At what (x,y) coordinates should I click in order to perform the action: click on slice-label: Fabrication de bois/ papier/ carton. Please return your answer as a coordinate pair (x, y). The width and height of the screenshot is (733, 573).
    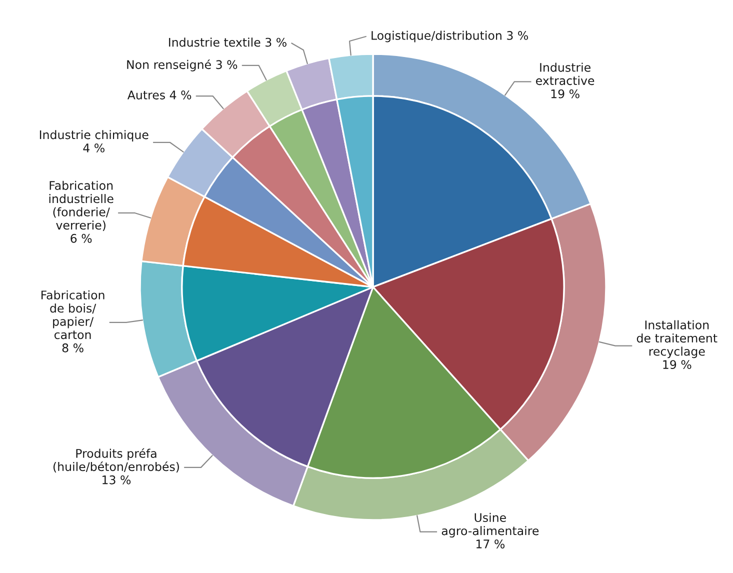
    Looking at the image, I should click on (73, 315).